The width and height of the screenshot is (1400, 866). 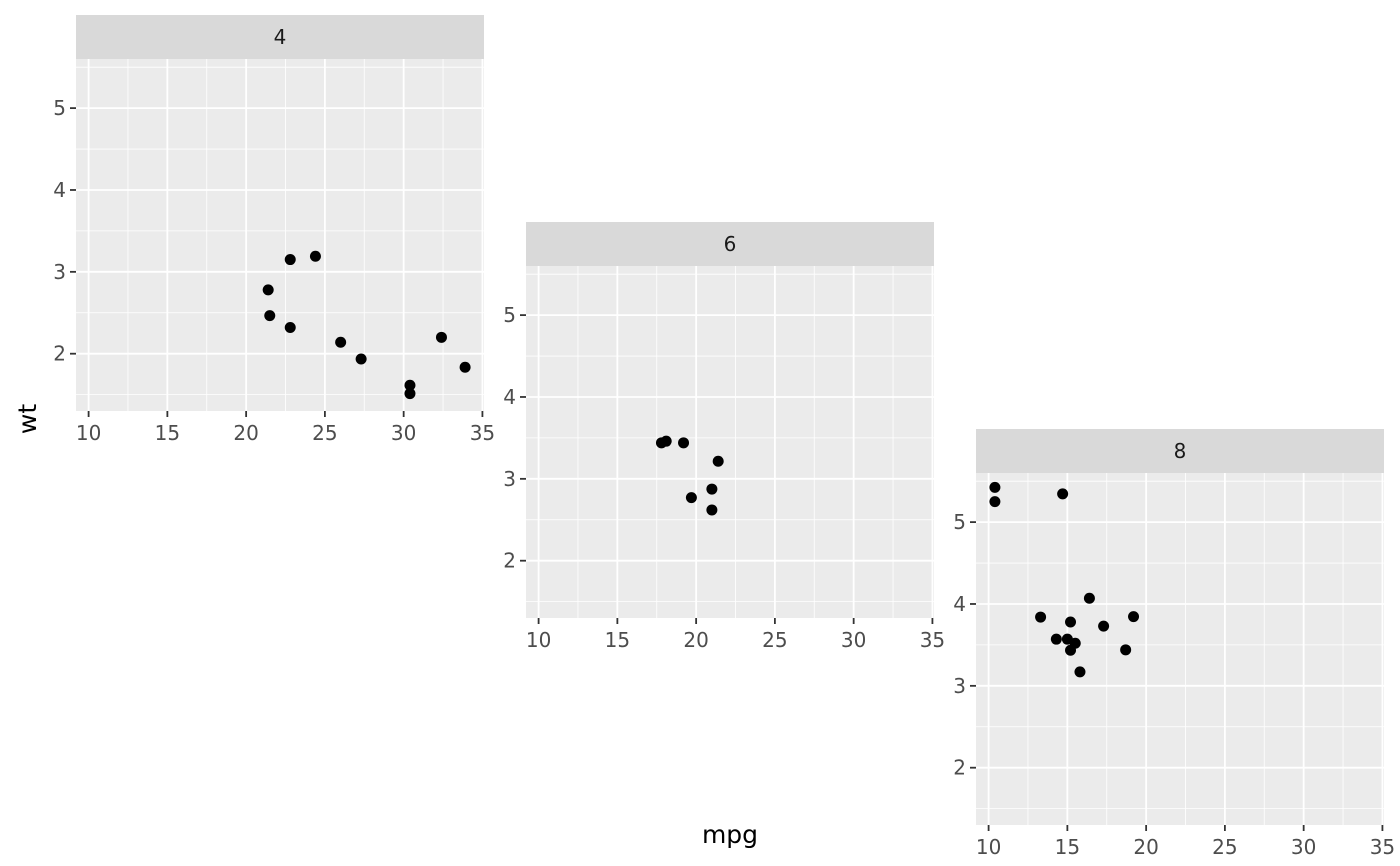 I want to click on facet-strip-label: 4, so click(x=280, y=37).